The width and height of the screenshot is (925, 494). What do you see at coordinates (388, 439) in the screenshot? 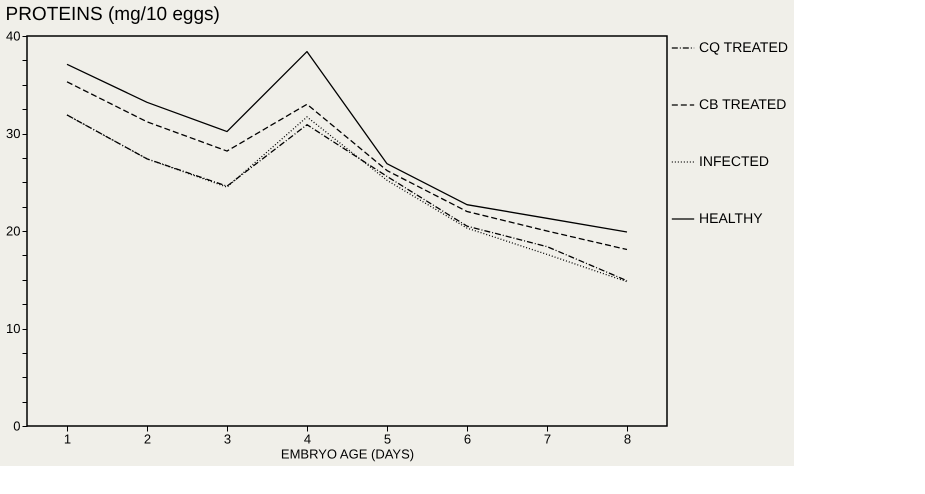
I see `x-tick-label: 5` at bounding box center [388, 439].